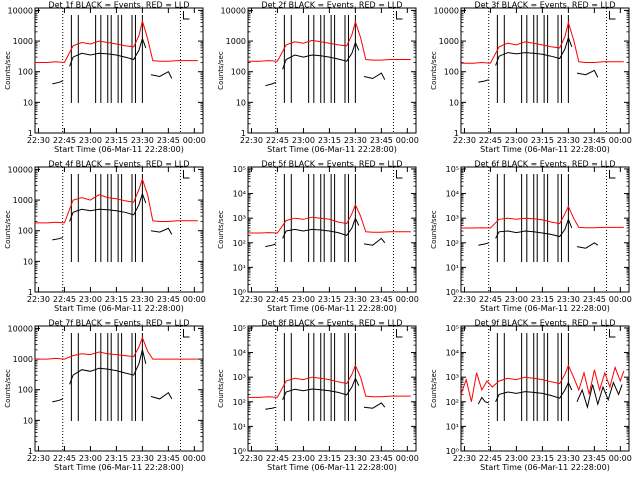 This screenshot has width=640, height=480. I want to click on corner-bracket-mark, so click(399, 174).